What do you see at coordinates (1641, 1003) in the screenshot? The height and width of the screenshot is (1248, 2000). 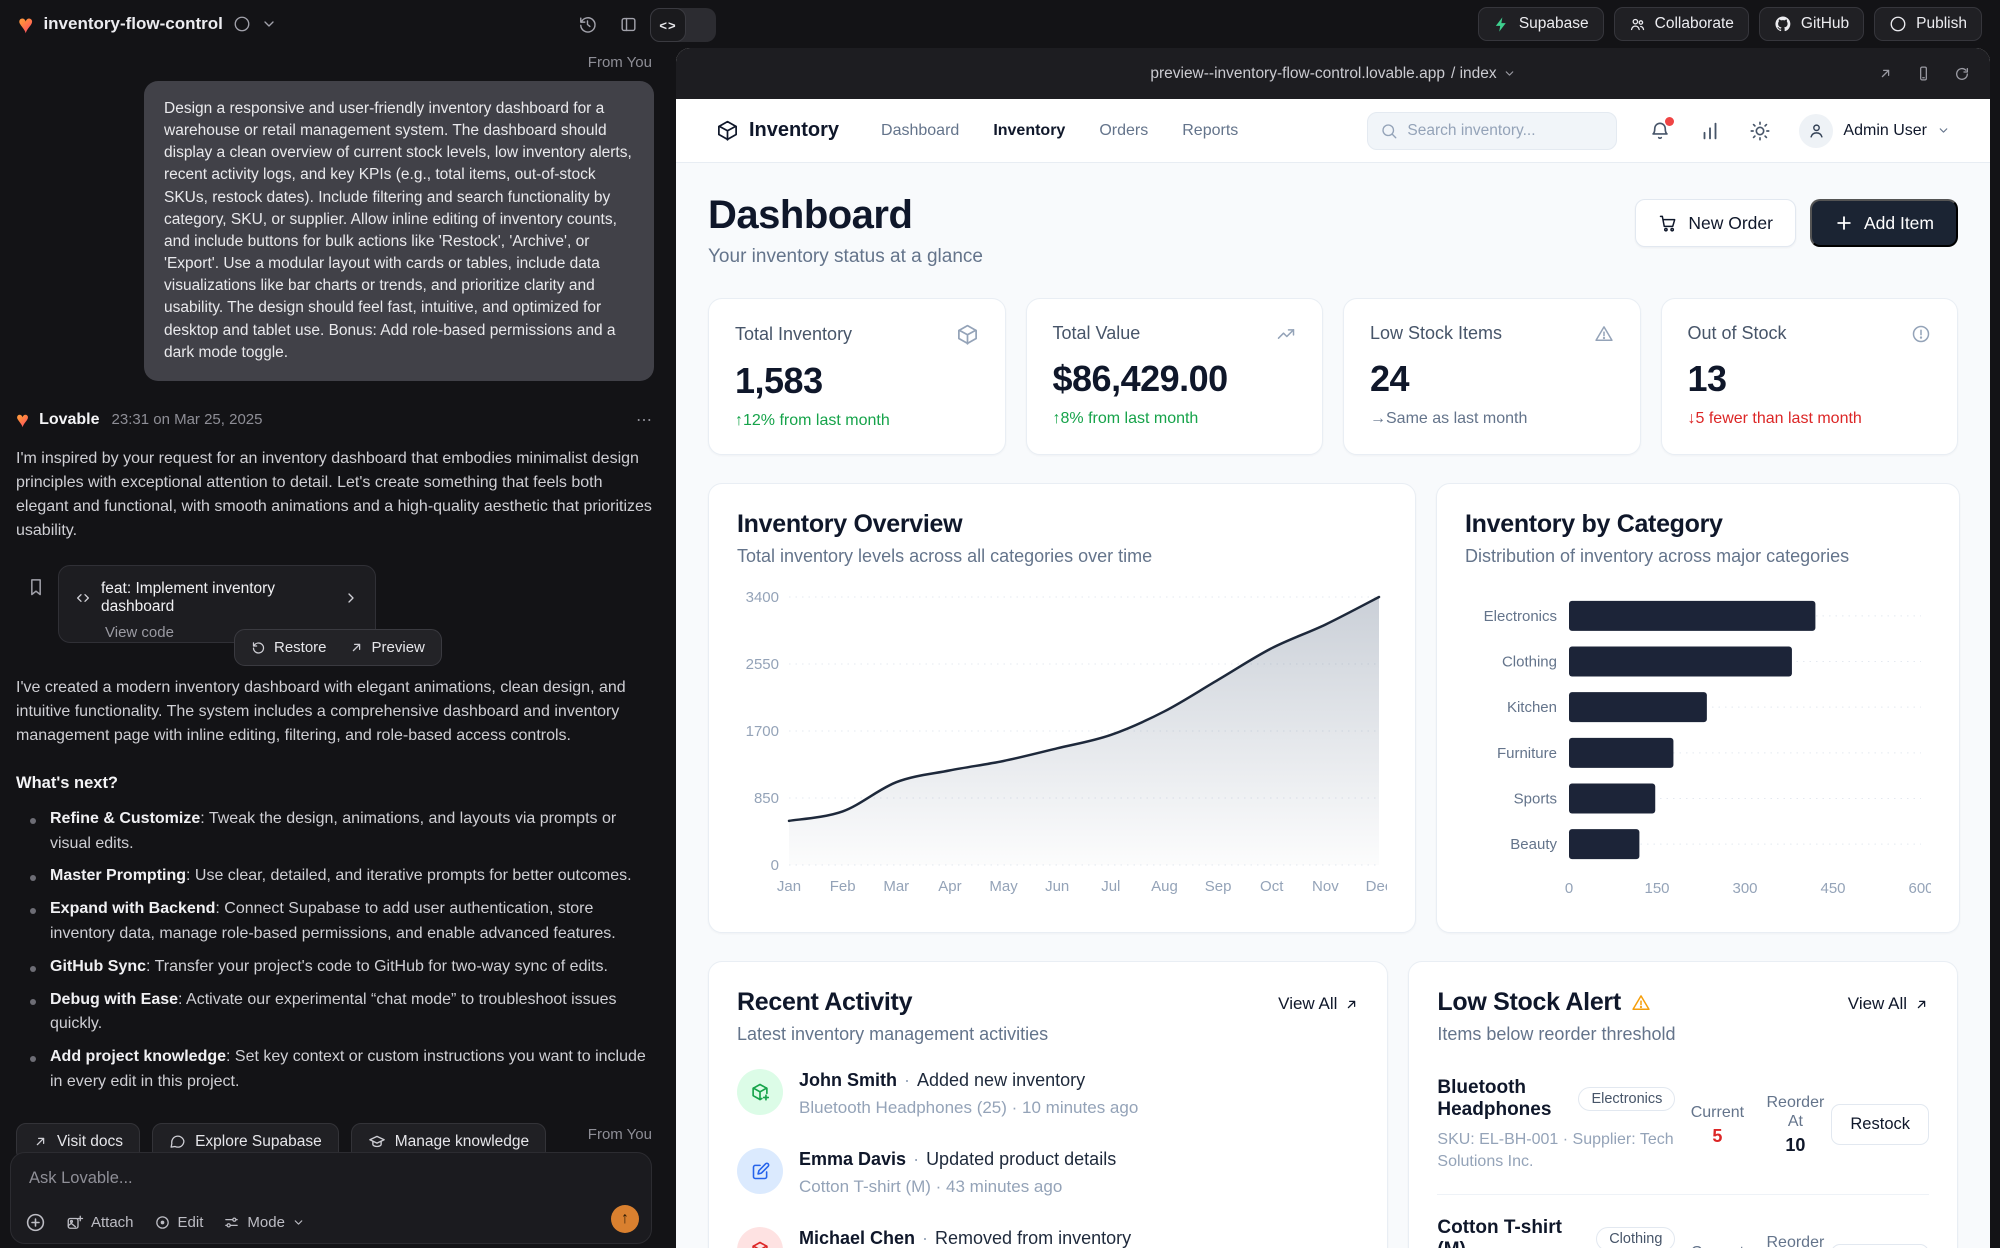 I see `warning-triangle-icon` at bounding box center [1641, 1003].